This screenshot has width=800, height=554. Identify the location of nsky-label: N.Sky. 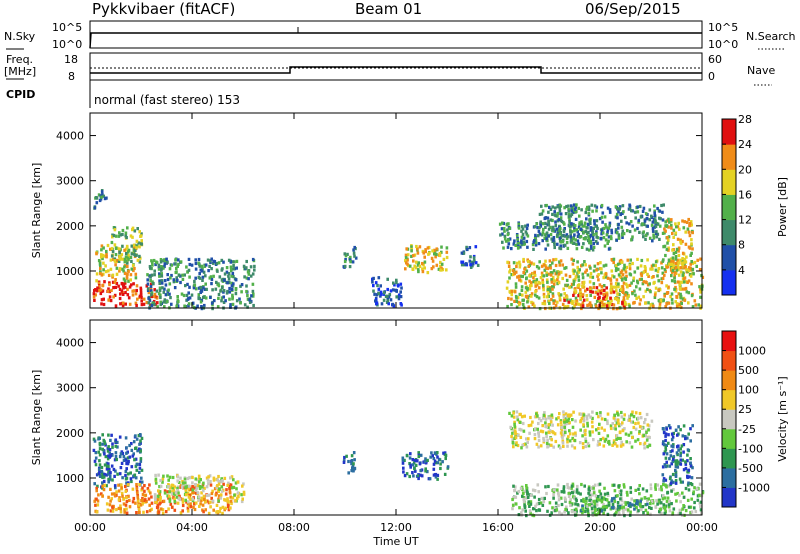
(20, 36).